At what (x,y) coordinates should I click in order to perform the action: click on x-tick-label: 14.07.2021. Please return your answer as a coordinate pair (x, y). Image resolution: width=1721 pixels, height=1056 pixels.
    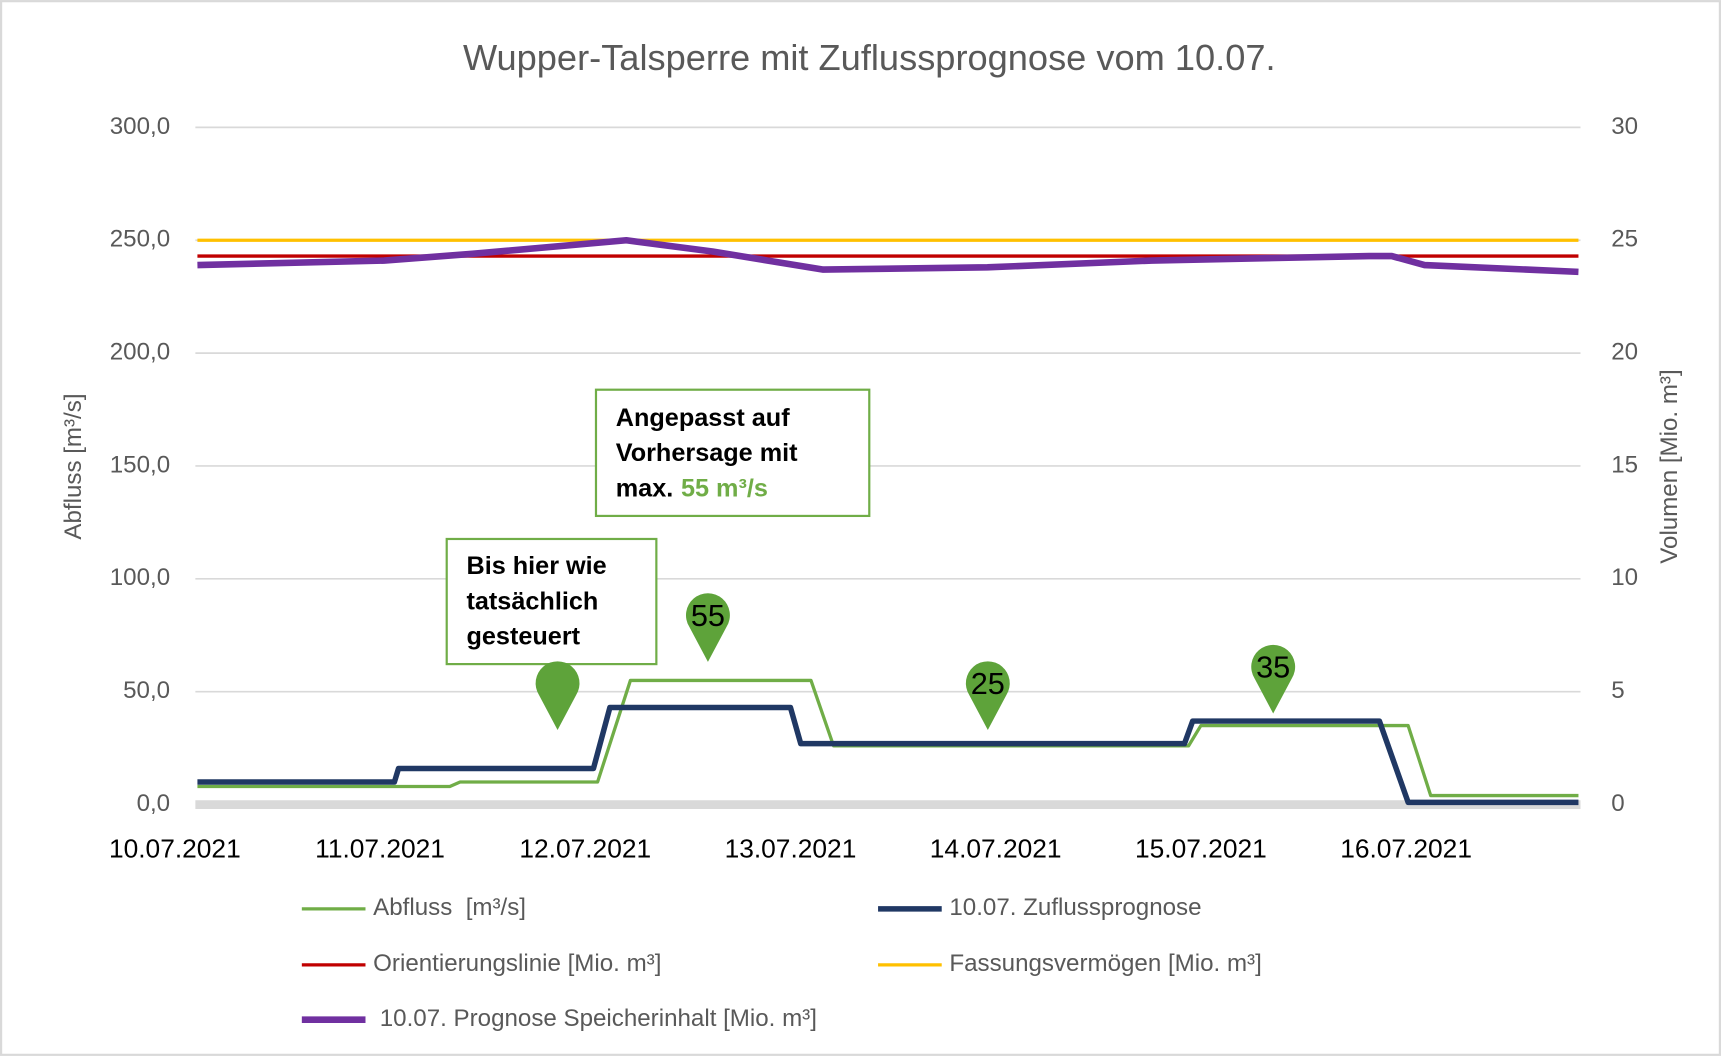
    Looking at the image, I should click on (996, 849).